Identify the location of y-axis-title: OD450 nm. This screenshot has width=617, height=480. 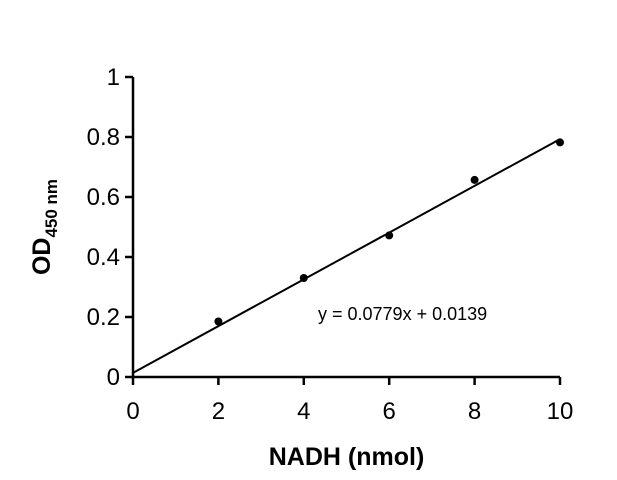
(44, 227).